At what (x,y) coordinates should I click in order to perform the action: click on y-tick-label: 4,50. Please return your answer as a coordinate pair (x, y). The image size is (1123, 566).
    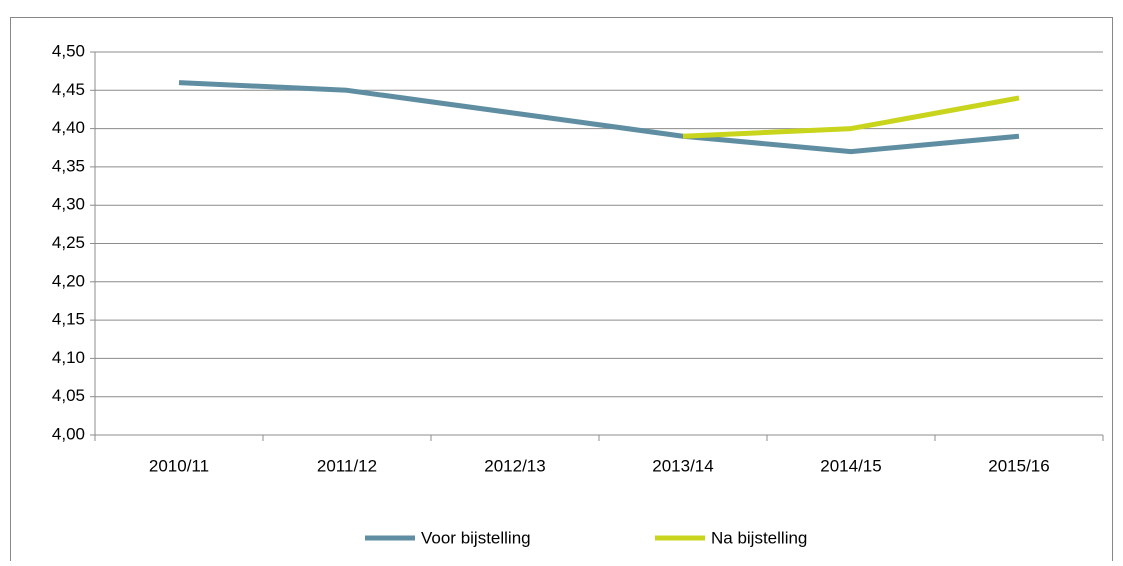
    Looking at the image, I should click on (68, 50).